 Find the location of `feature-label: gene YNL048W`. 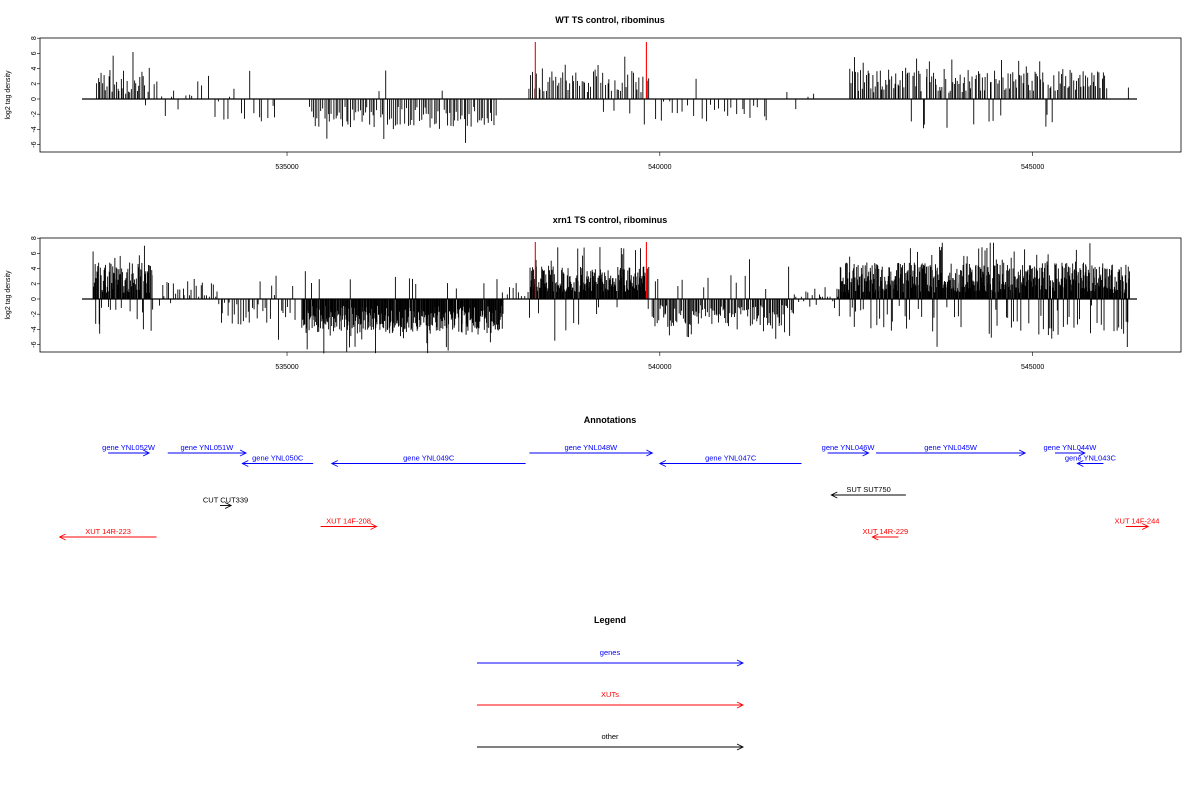

feature-label: gene YNL048W is located at coordinates (591, 447).